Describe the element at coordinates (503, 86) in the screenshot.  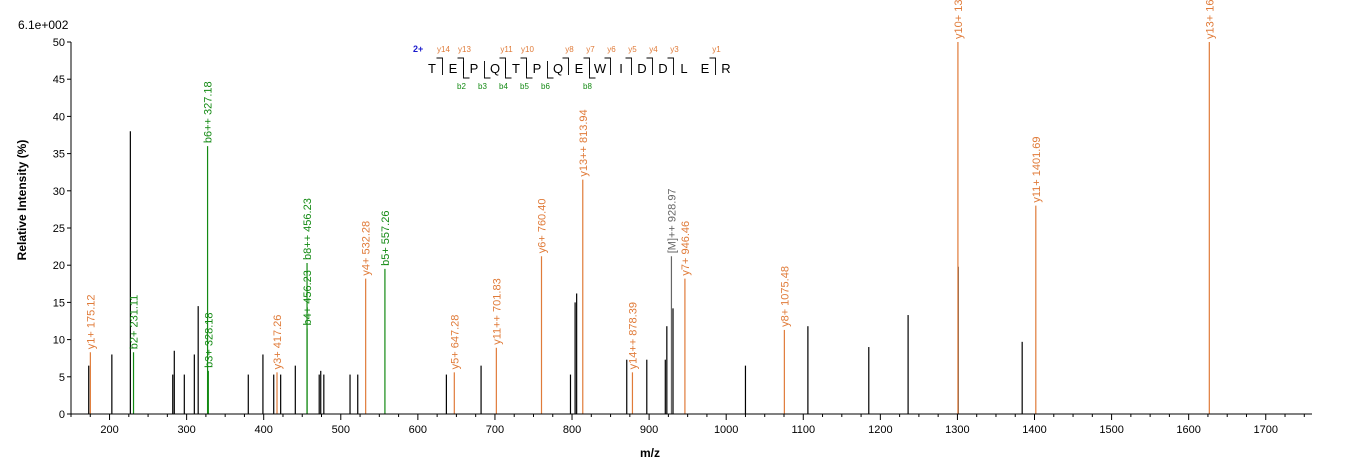
I see `b-ion-label: b4` at that location.